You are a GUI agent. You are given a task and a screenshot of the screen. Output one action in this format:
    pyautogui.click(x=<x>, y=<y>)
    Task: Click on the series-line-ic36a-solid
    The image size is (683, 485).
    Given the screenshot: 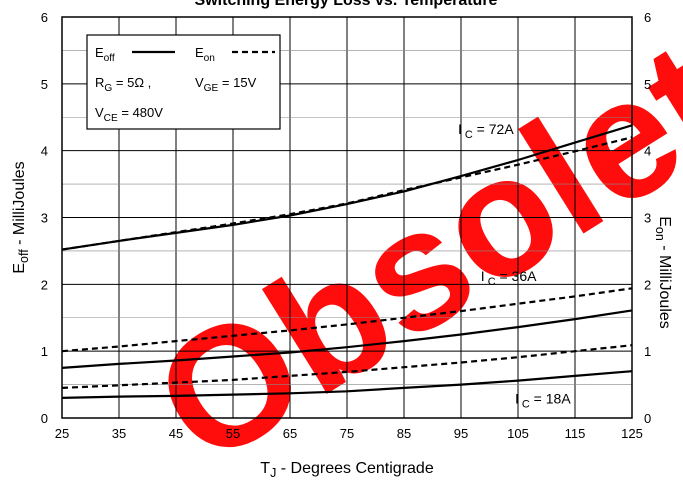 What is the action you would take?
    pyautogui.click(x=347, y=339)
    